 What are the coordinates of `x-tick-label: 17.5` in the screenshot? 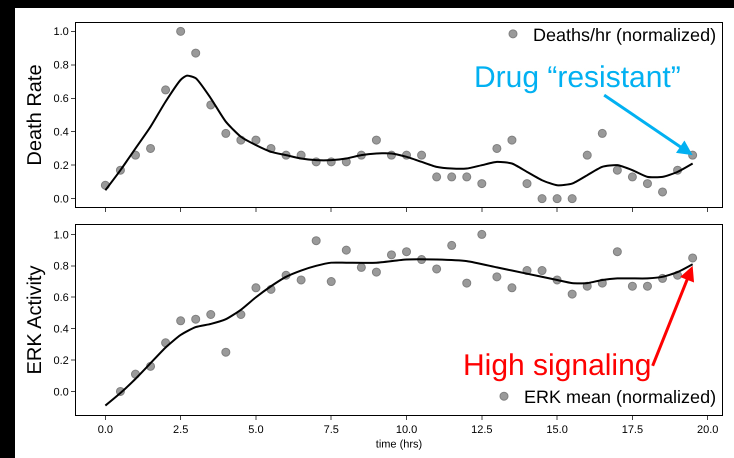 It's located at (633, 430).